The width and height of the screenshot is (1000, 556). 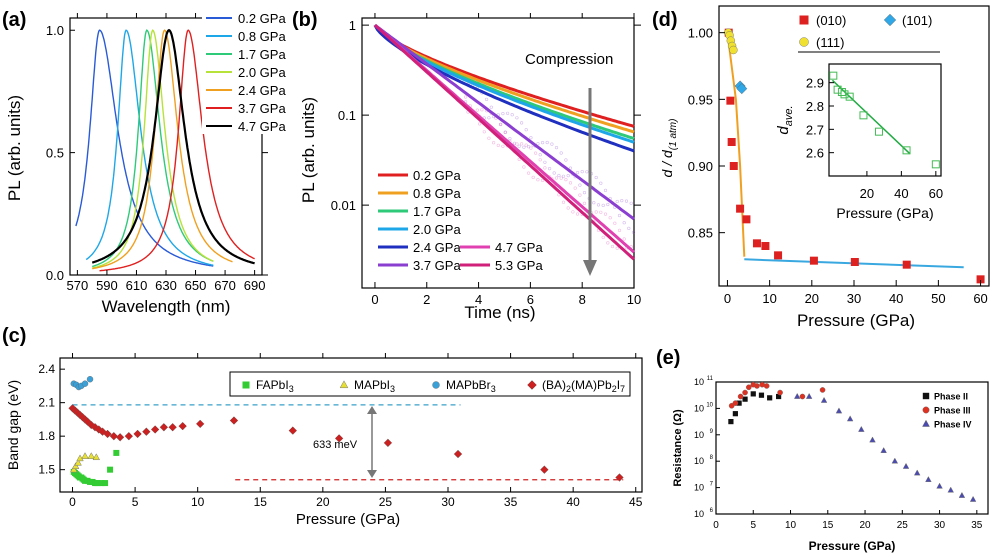 What do you see at coordinates (753, 525) in the screenshot?
I see `x-tick-label: 5` at bounding box center [753, 525].